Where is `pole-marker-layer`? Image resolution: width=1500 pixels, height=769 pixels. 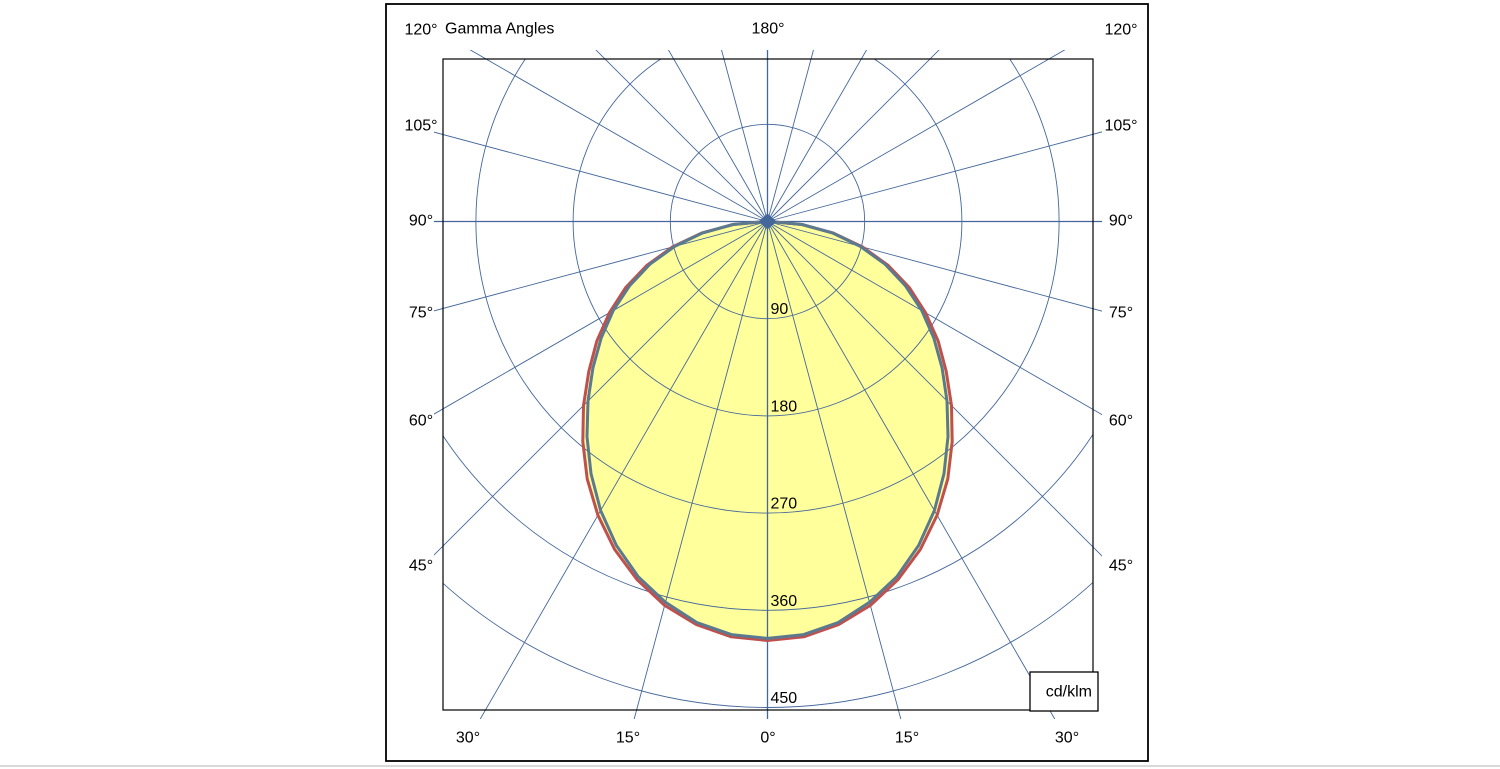 pole-marker-layer is located at coordinates (767, 221).